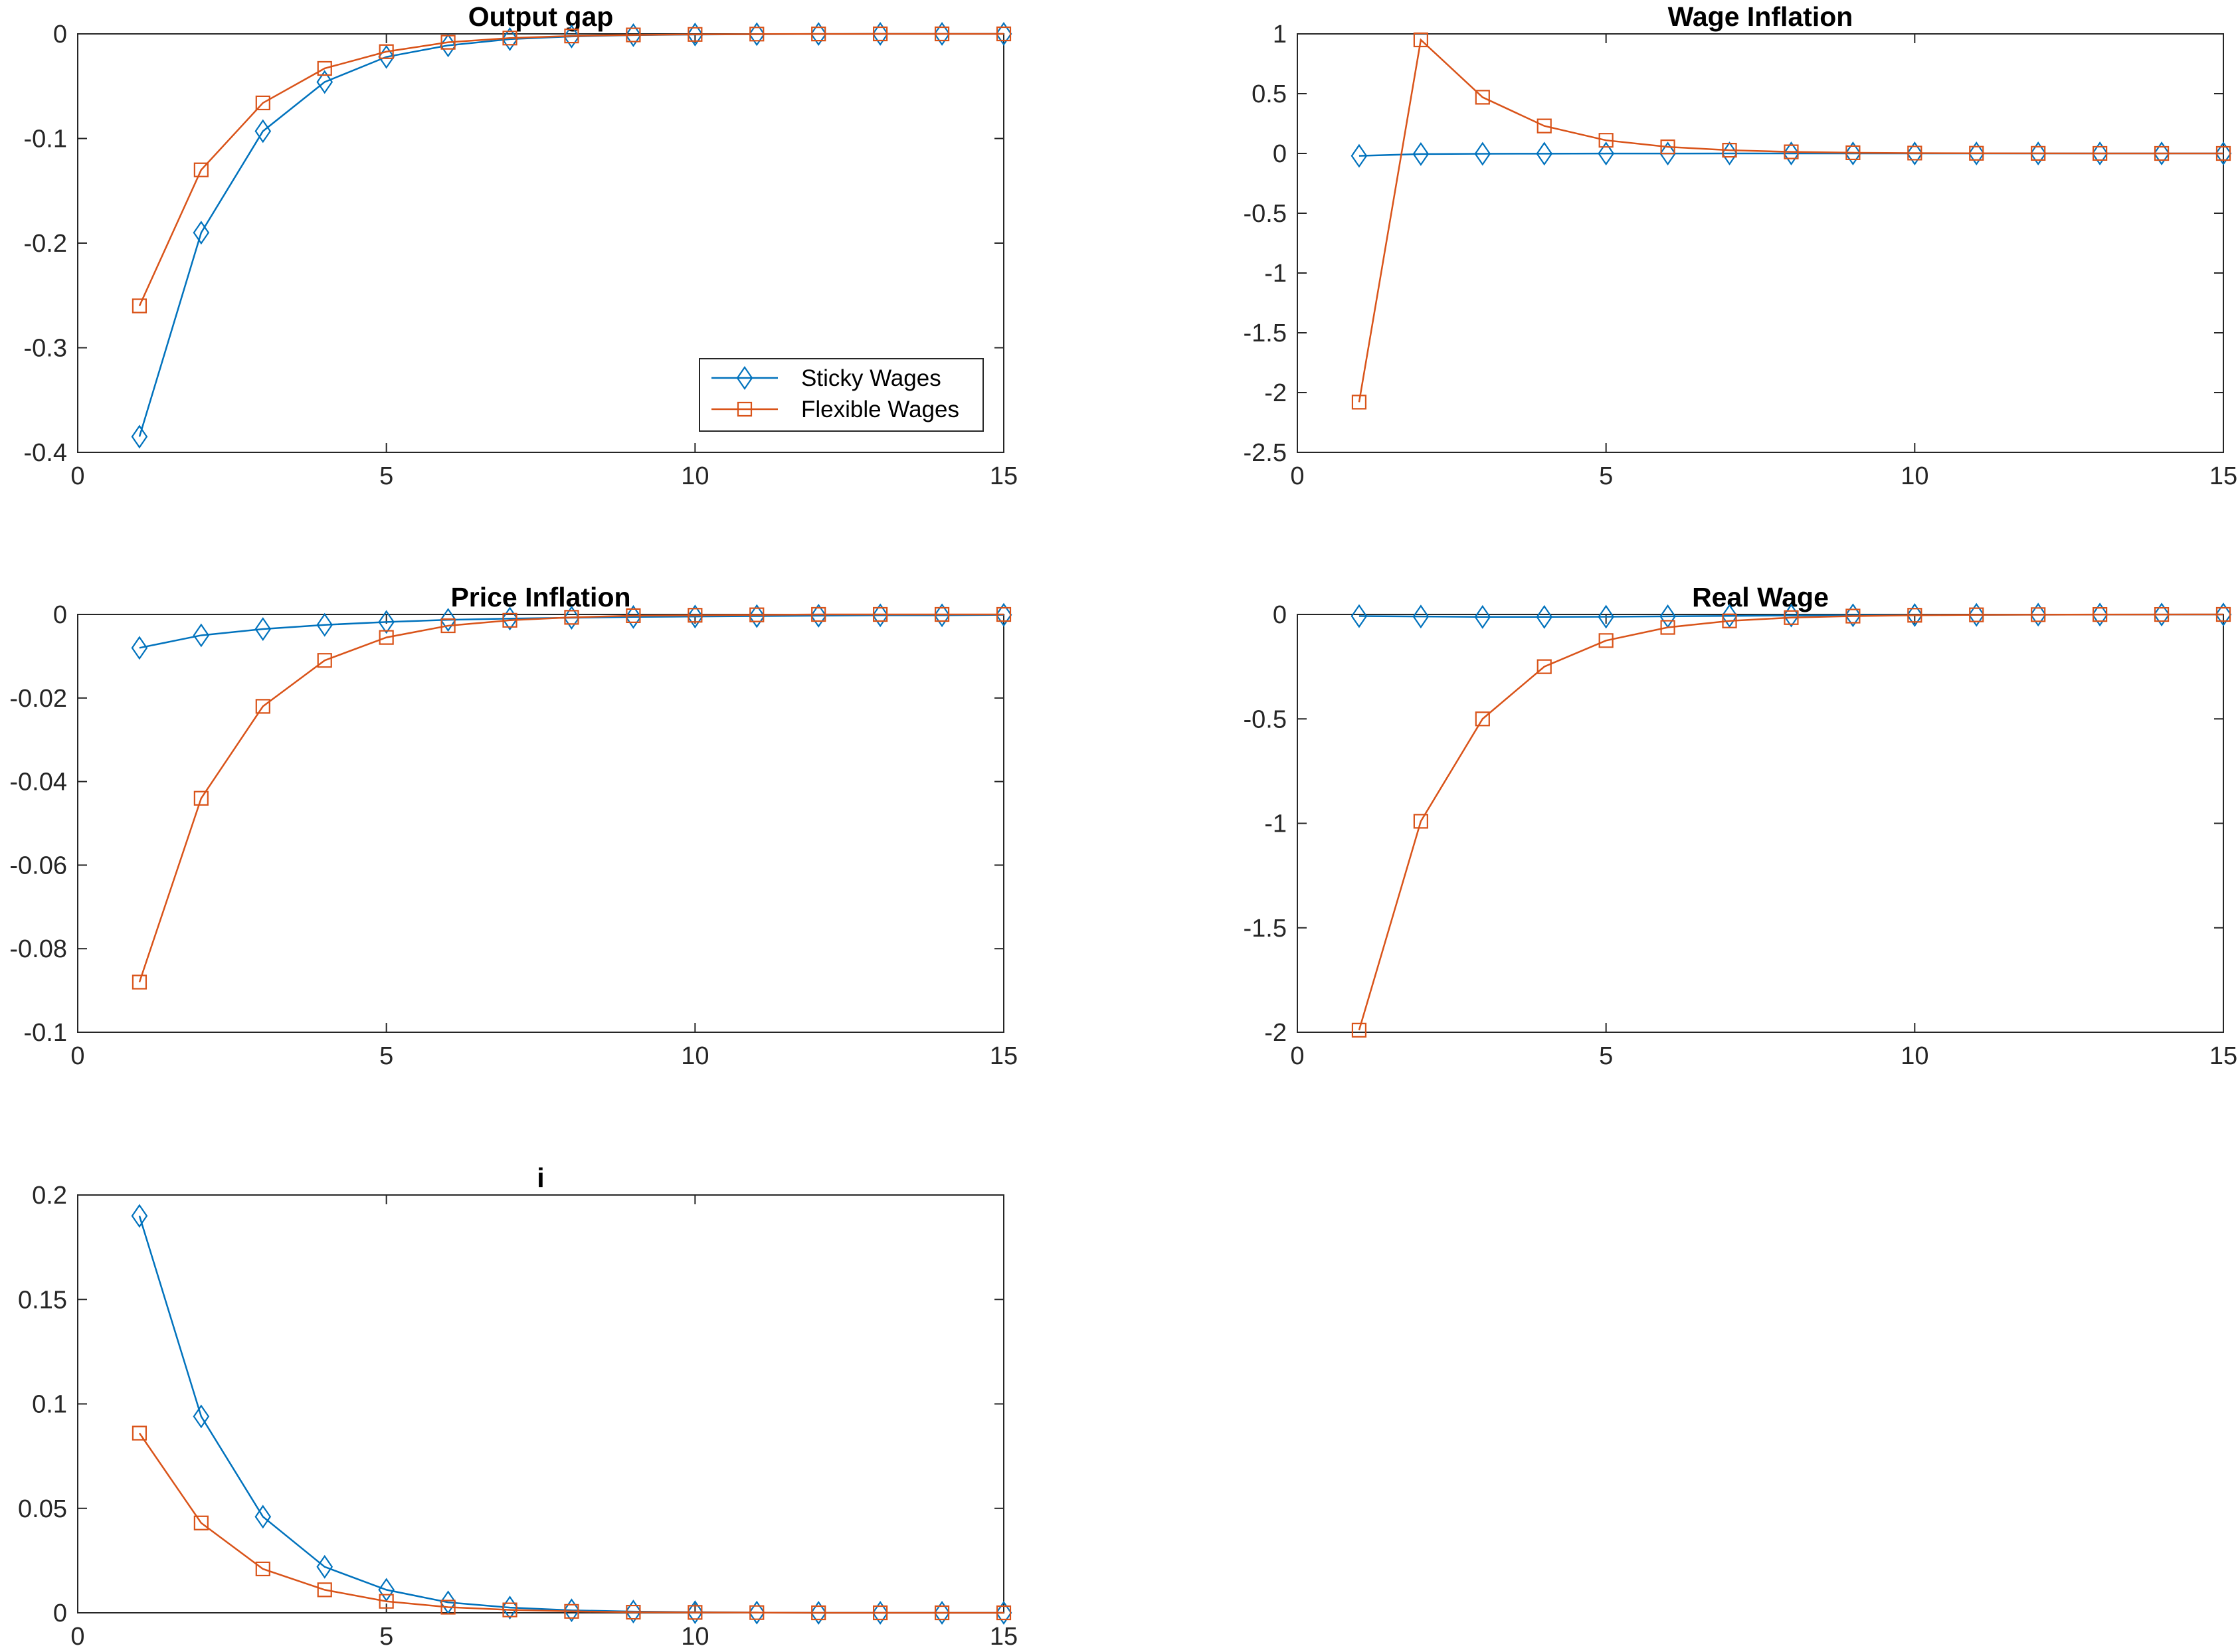  What do you see at coordinates (1269, 94) in the screenshot?
I see `y-tick-label: 0.5` at bounding box center [1269, 94].